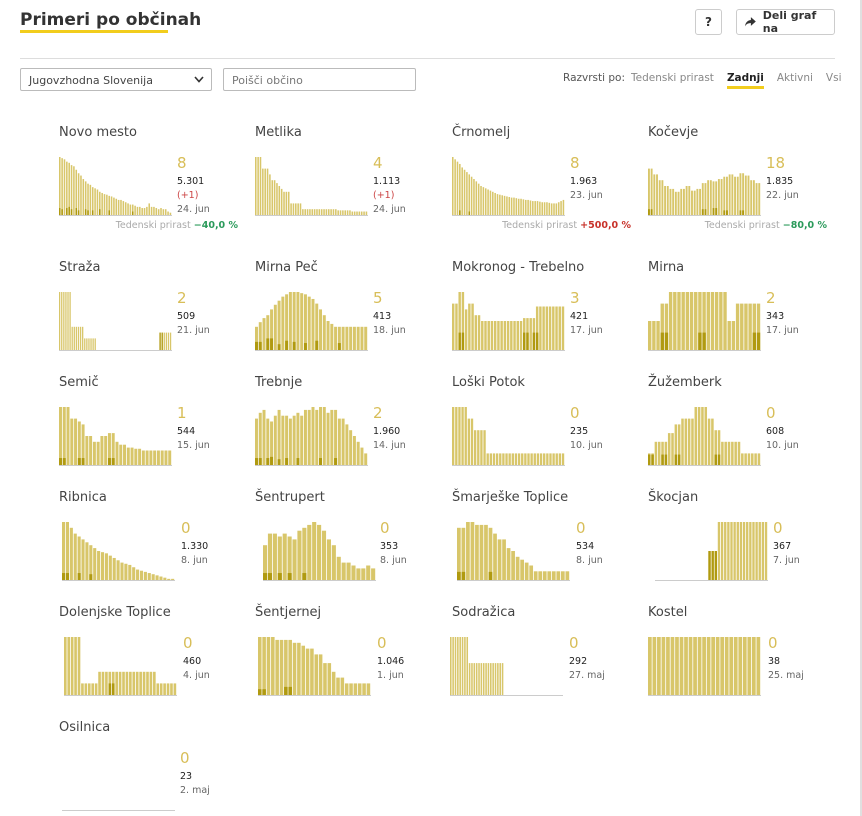 The image size is (862, 816). I want to click on municipality-card: Mirna Peč 5 413 18. jun, so click(350, 315).